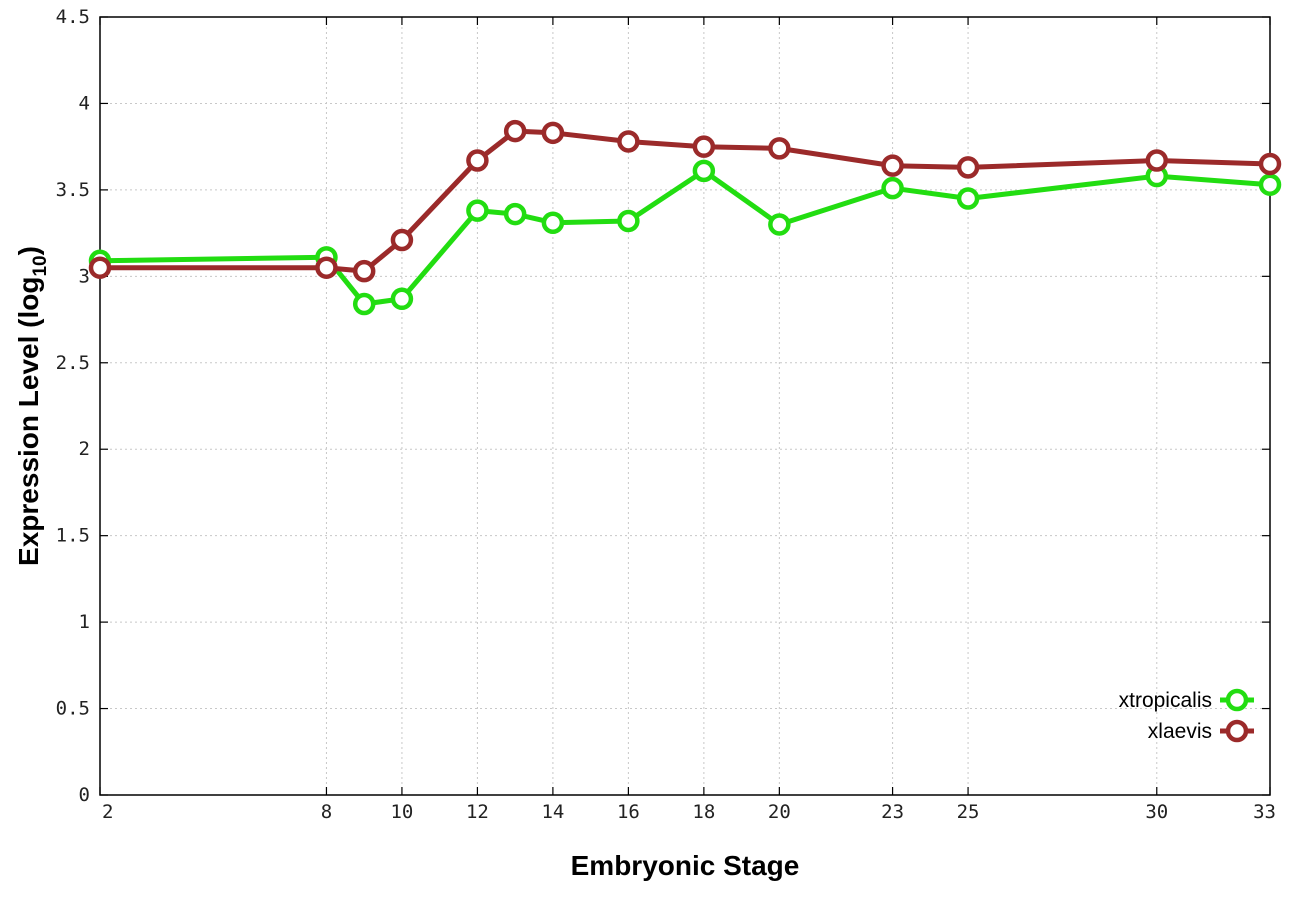 The height and width of the screenshot is (907, 1296). Describe the element at coordinates (1180, 731) in the screenshot. I see `legend-label-xlaevis: xlaevis` at that location.